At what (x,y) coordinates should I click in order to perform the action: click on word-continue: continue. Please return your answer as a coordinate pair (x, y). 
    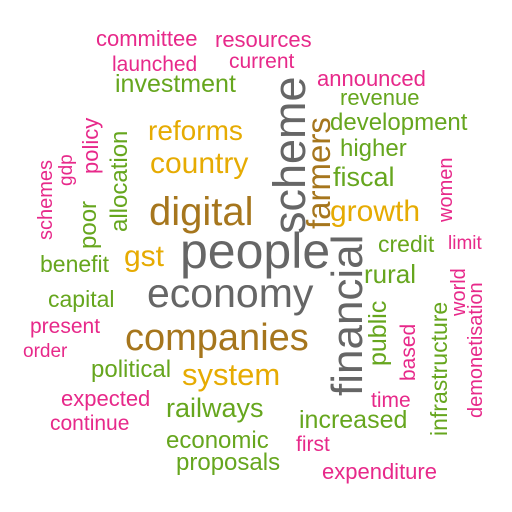
    Looking at the image, I should click on (90, 423).